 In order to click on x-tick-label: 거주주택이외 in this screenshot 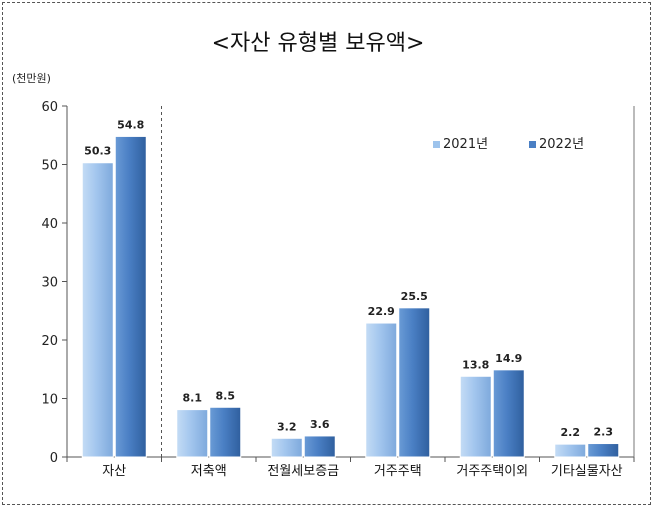, I will do `click(492, 471)`.